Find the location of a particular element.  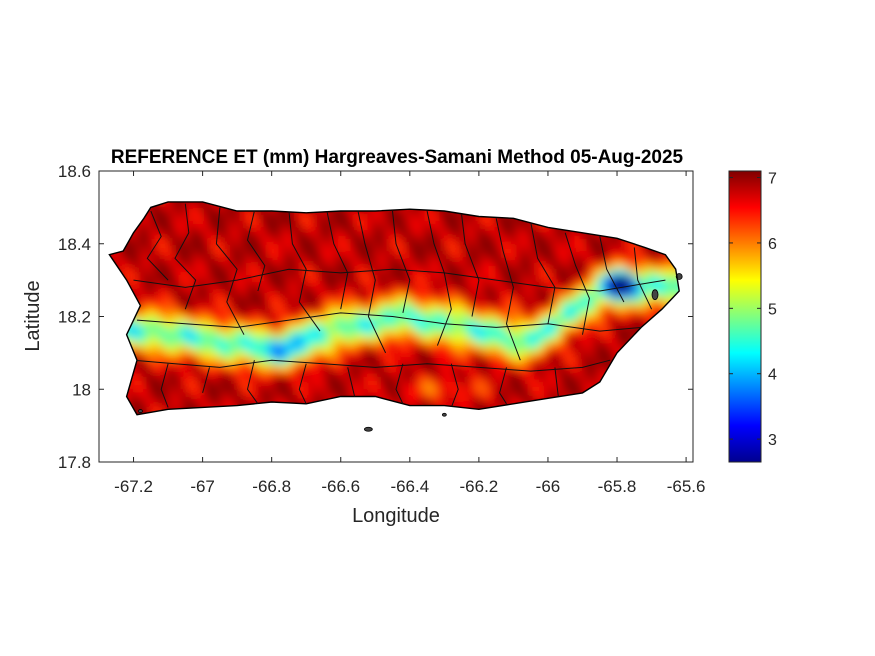

islet is located at coordinates (655, 295).